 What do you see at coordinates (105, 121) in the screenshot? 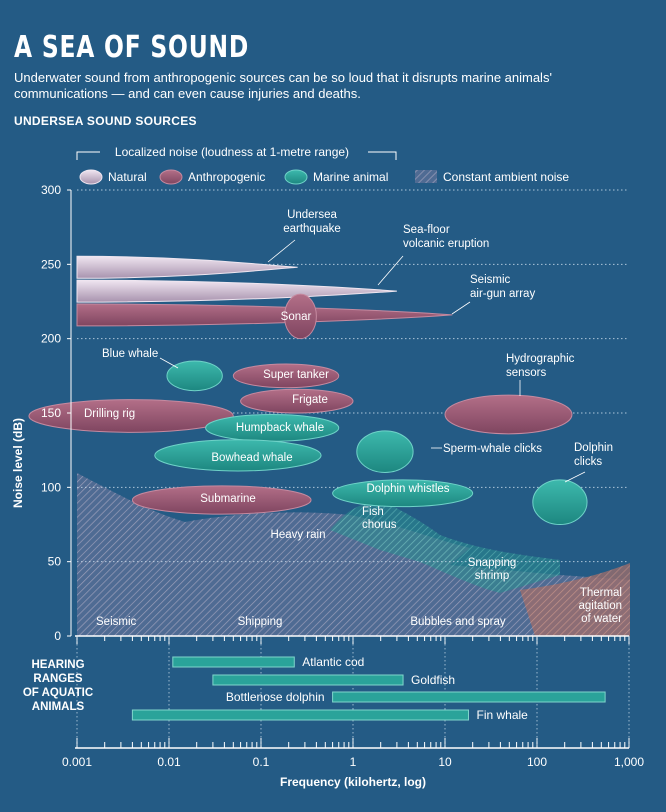
I see `section-title: UNDERSEA SOUND SOURCES` at bounding box center [105, 121].